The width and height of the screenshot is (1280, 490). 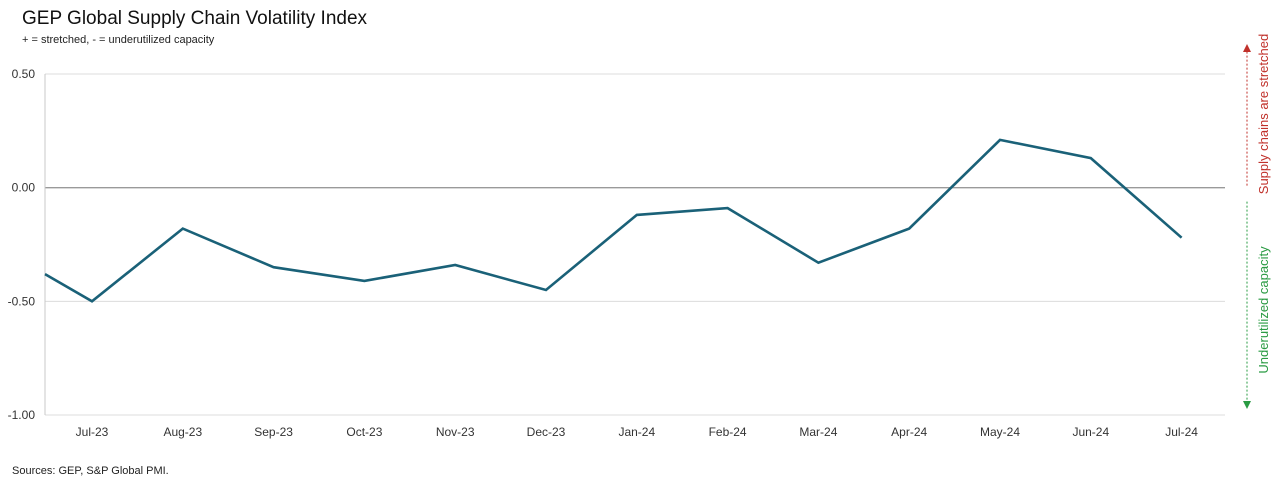 I want to click on underutilized-annotation: Underutilized capacity, so click(x=1263, y=310).